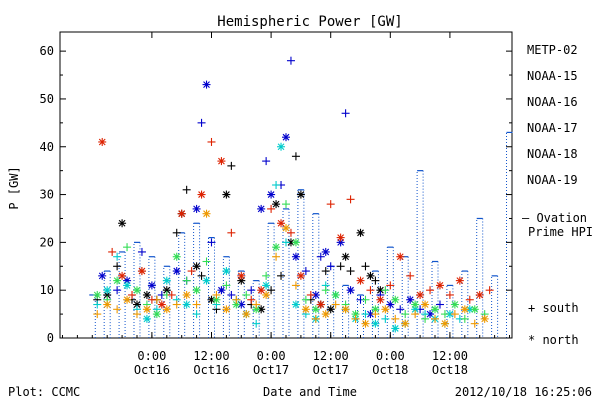 This screenshot has width=600, height=400. Describe the element at coordinates (47, 147) in the screenshot. I see `y-tick-label: 40` at that location.